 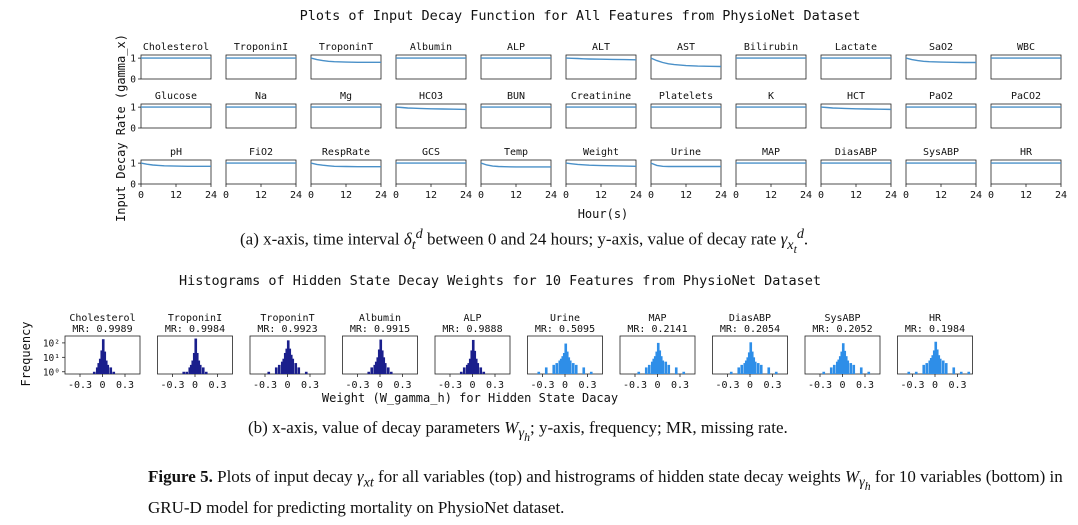 I want to click on y-tick-label: 1, so click(x=133, y=108).